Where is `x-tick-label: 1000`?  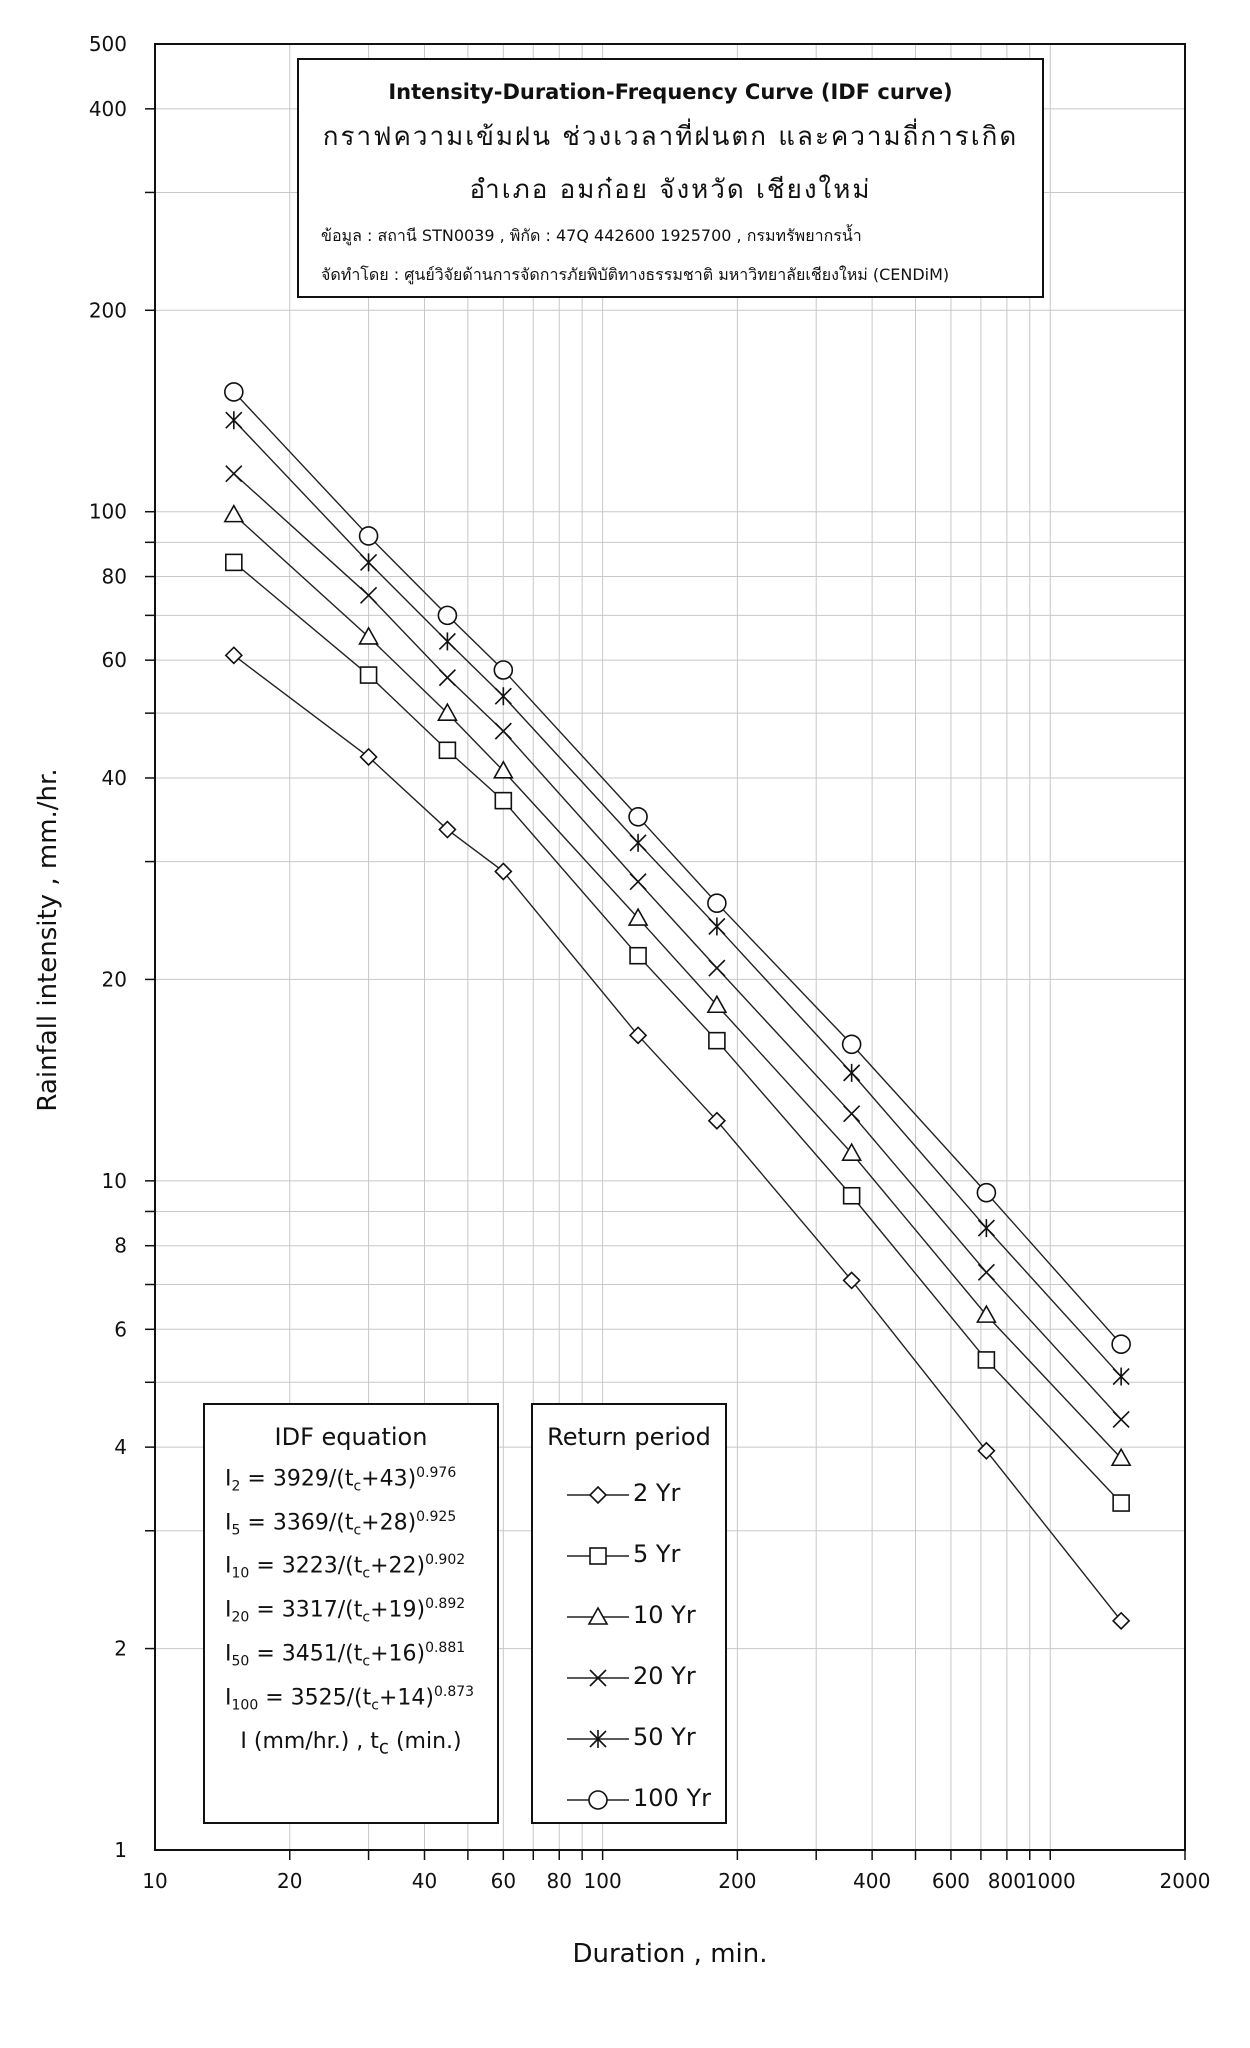
x-tick-label: 1000 is located at coordinates (1050, 1881).